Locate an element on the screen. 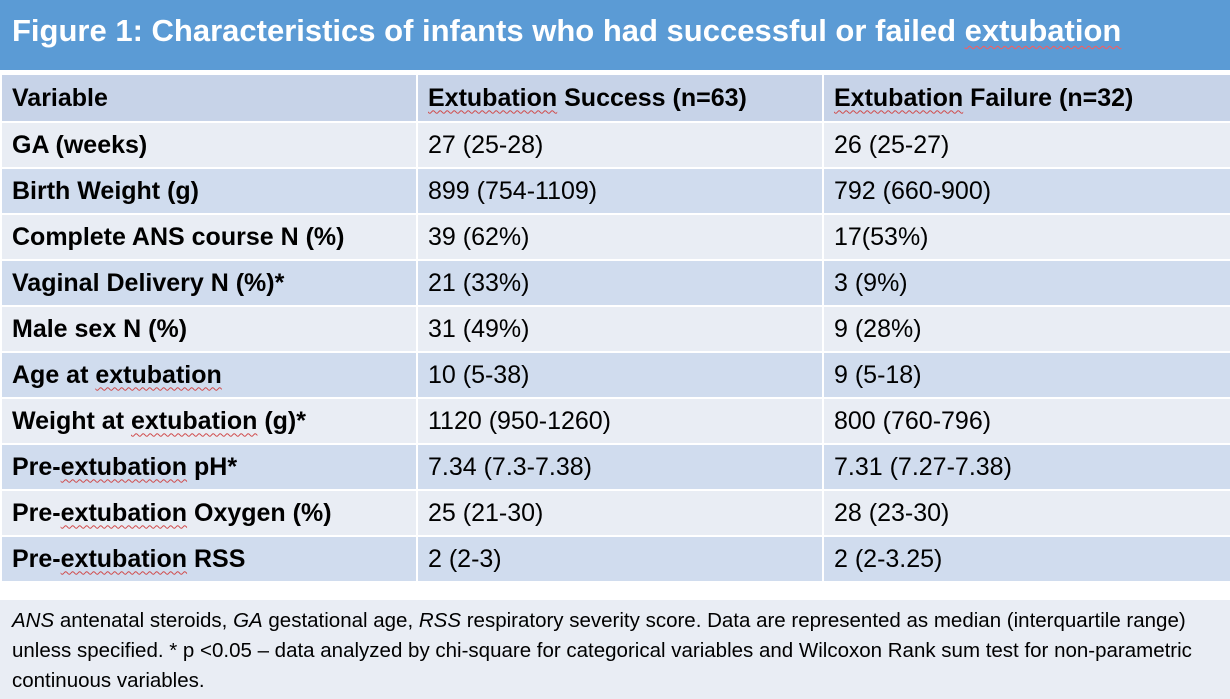 This screenshot has height=699, width=1230. row-failure-value: 17(53%) is located at coordinates (1026, 237).